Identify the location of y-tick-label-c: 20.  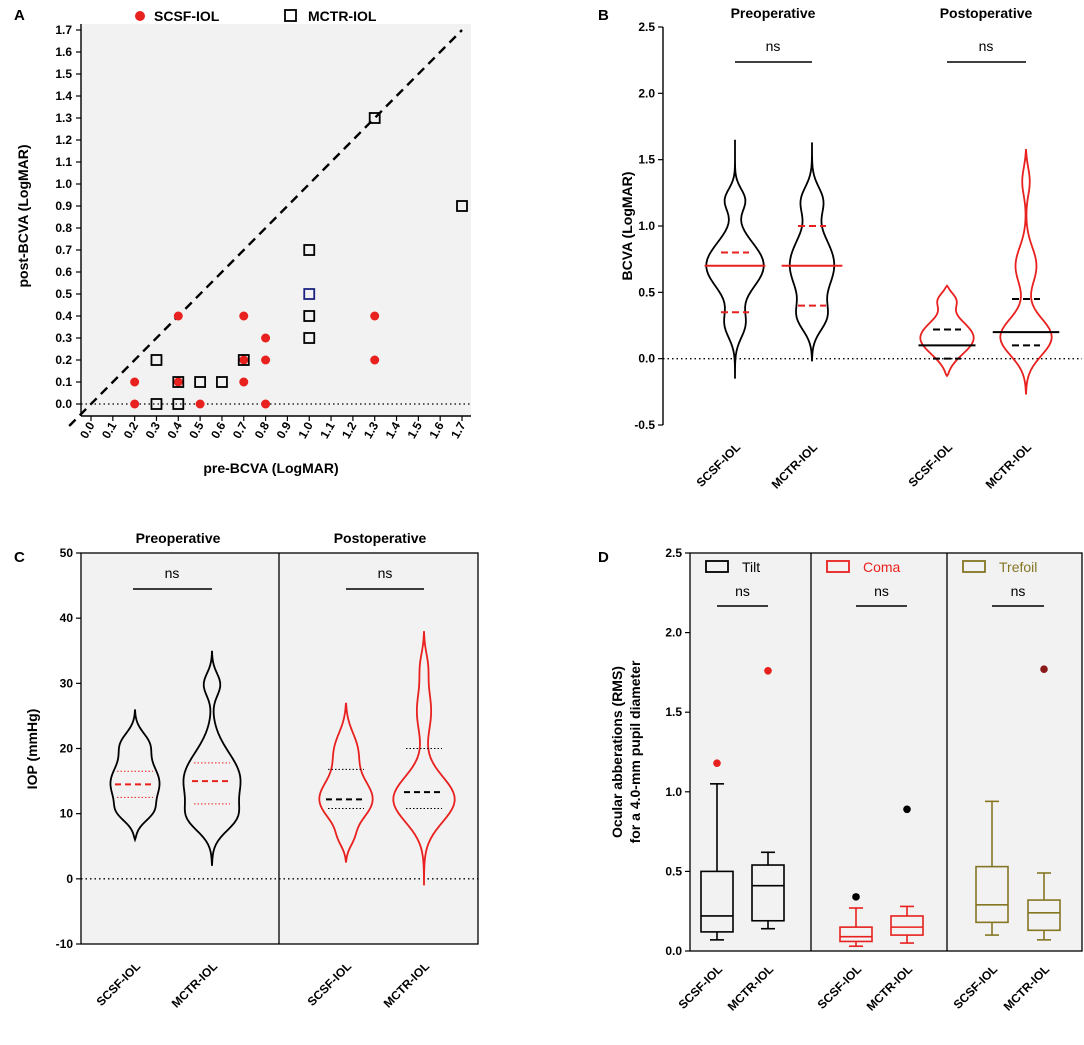
(67, 749).